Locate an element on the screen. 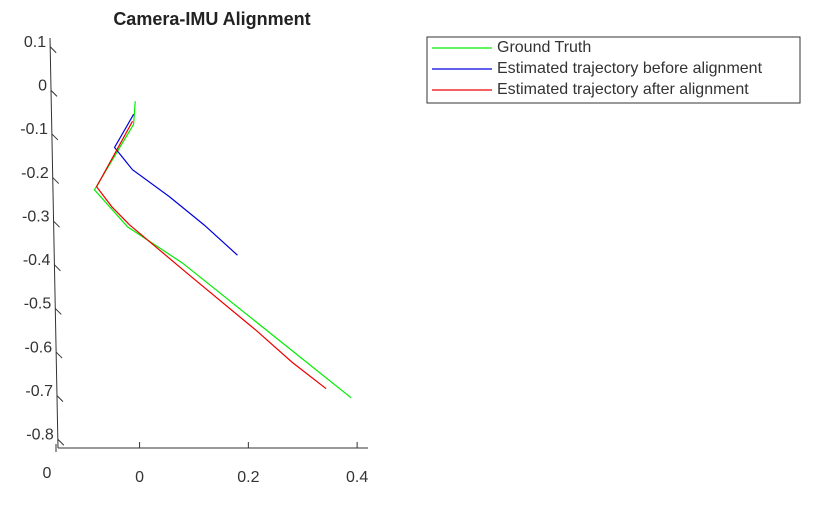 This screenshot has height=505, width=840. y-tick-label: 0.1 is located at coordinates (35, 42).